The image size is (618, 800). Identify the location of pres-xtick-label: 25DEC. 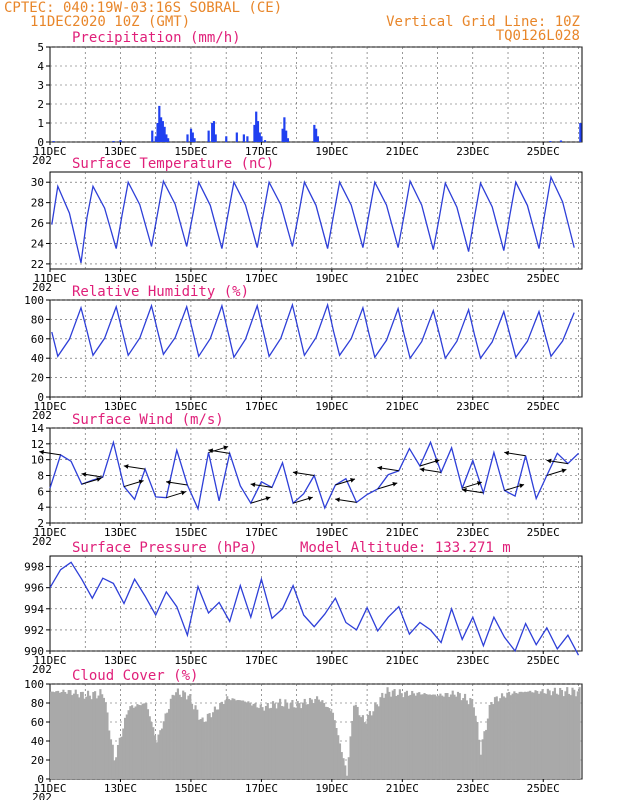
(543, 660).